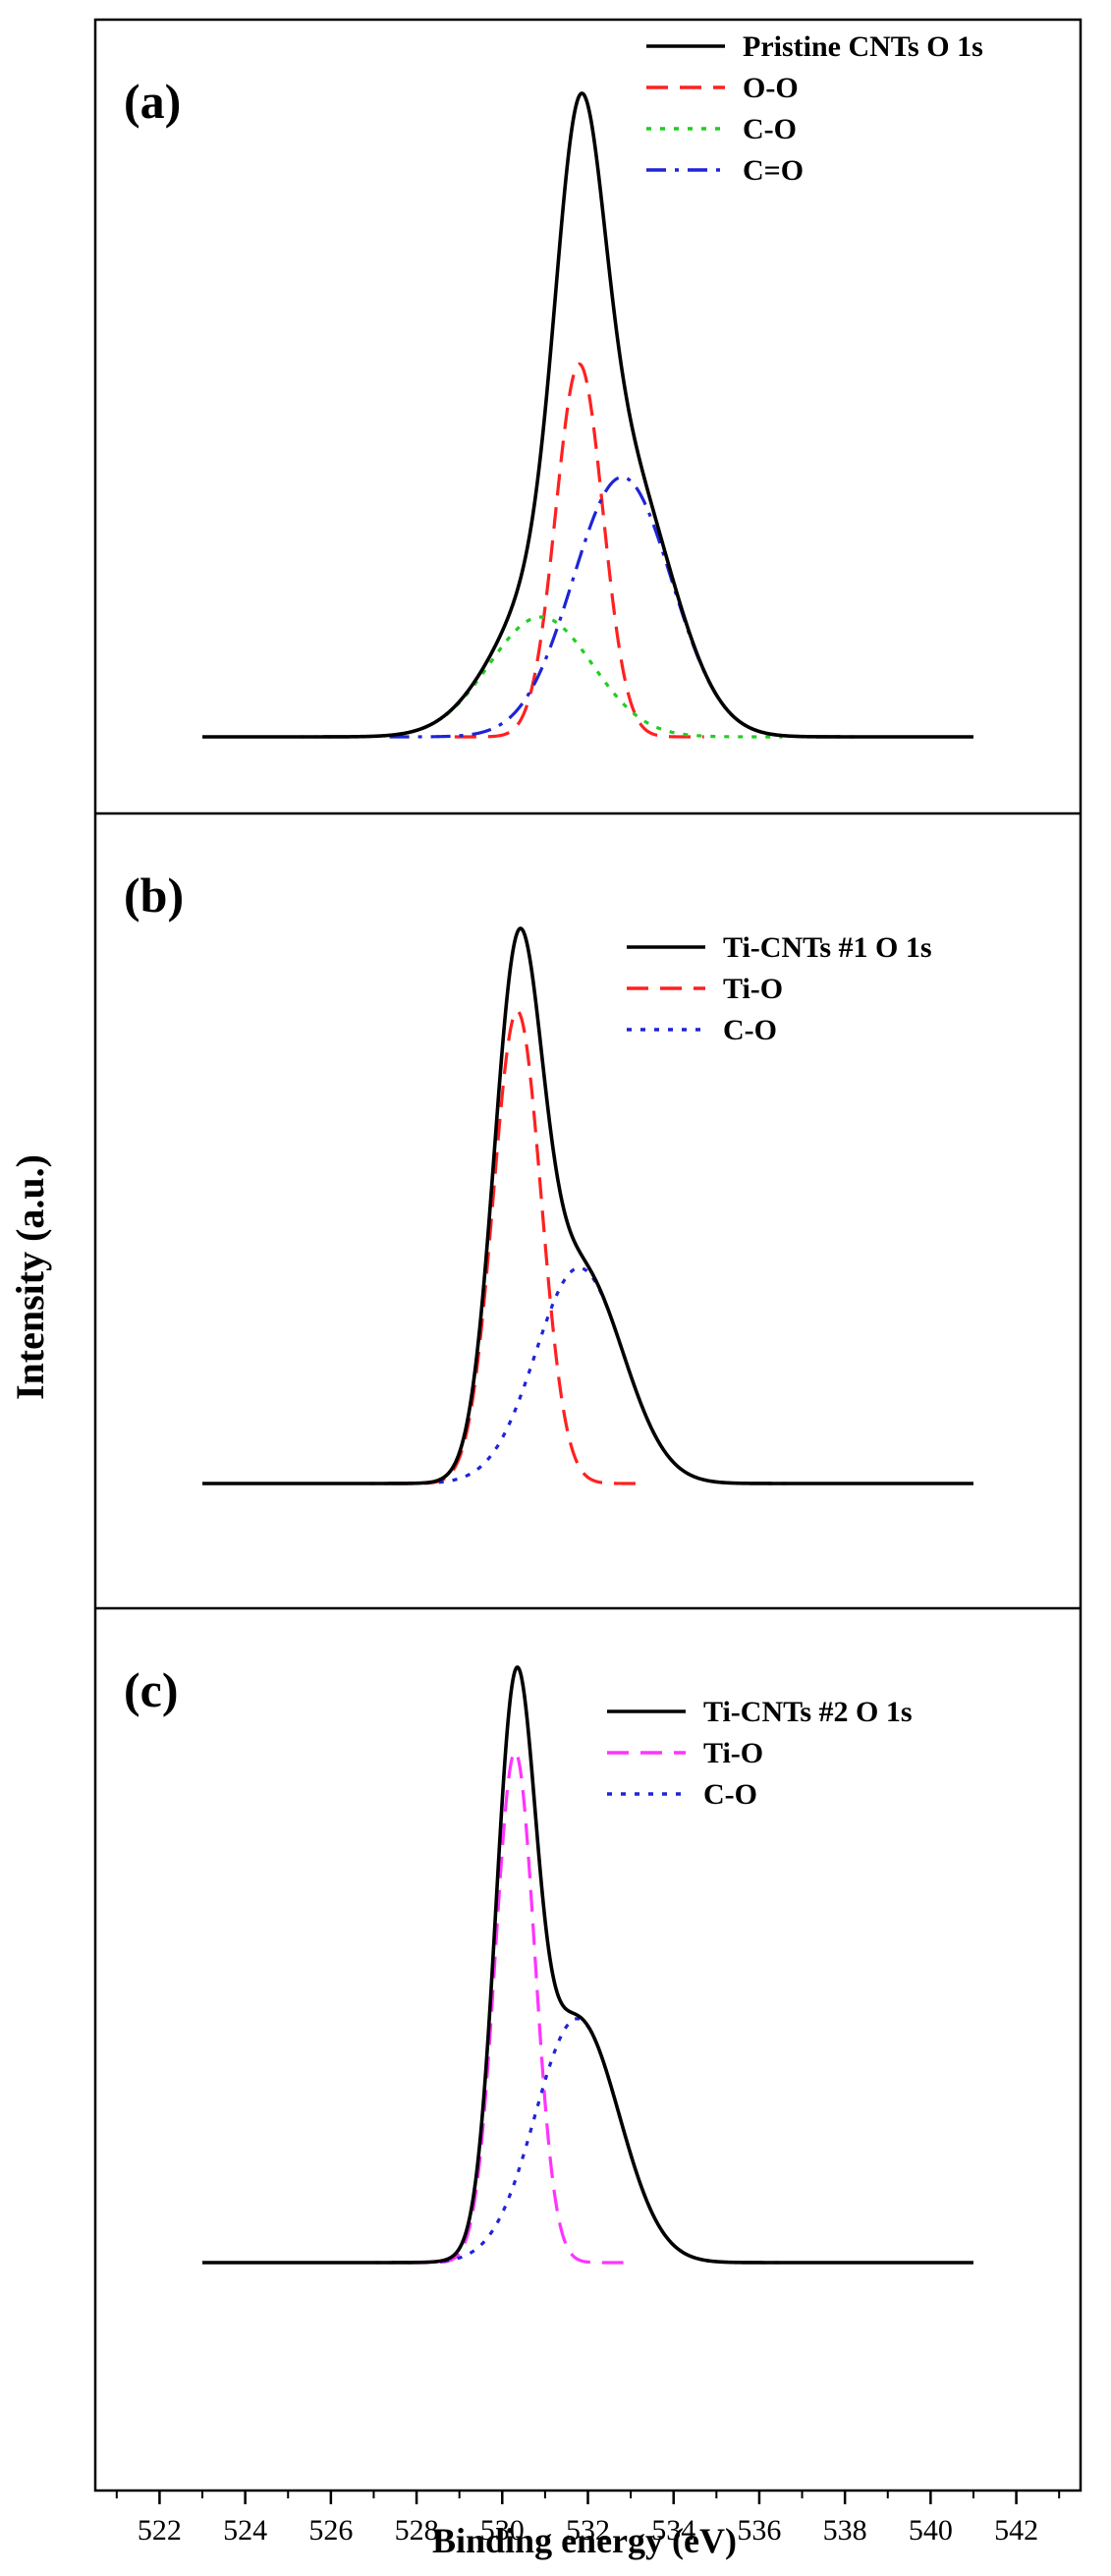 The image size is (1111, 2576). Describe the element at coordinates (152, 101) in the screenshot. I see `panel-label: (a)` at that location.